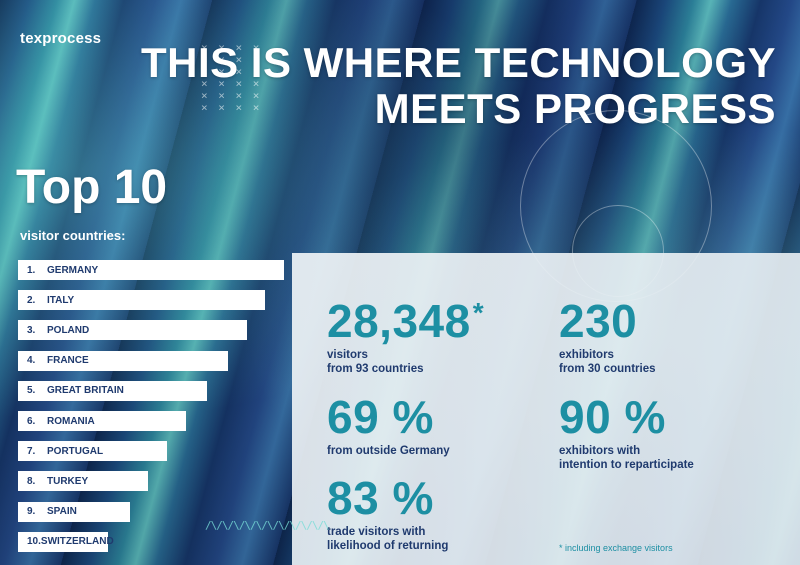 The width and height of the screenshot is (800, 565). I want to click on country-name: FRANCE, so click(68, 361).